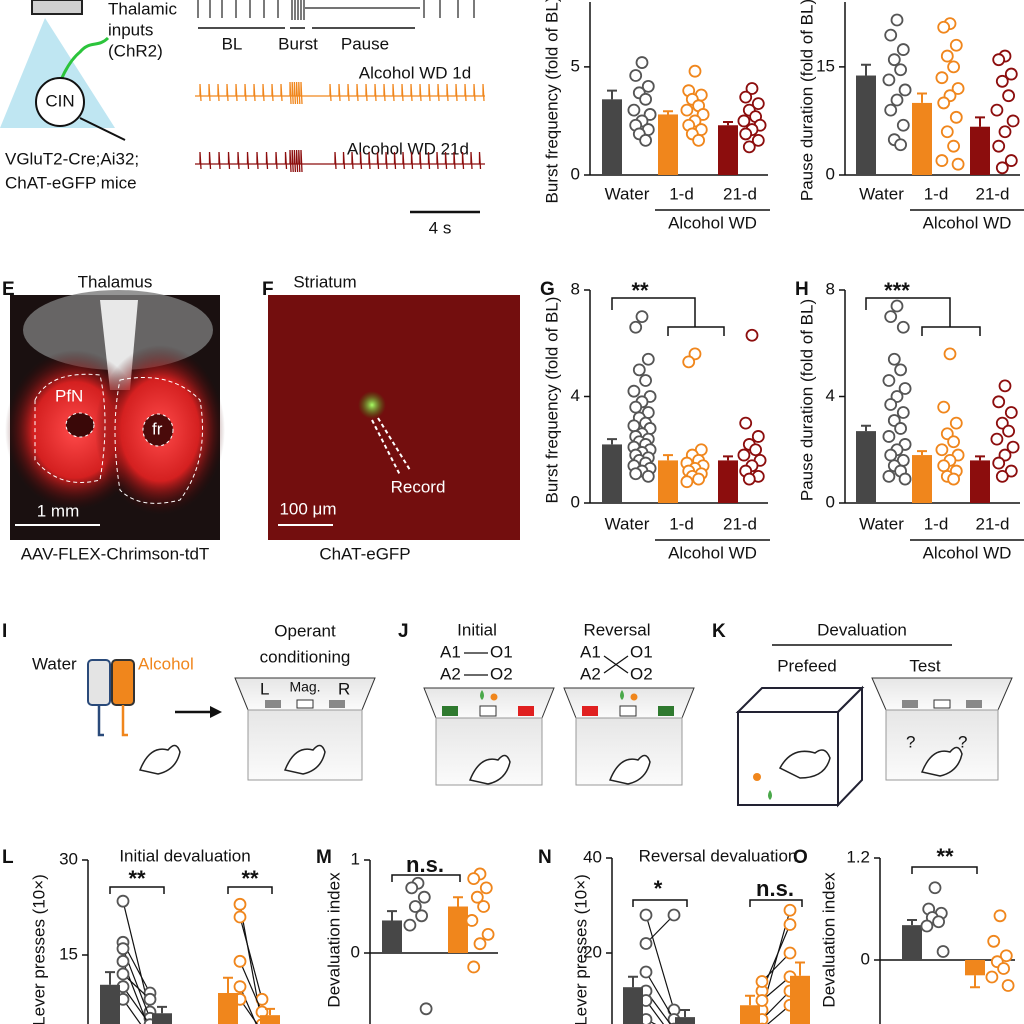 This screenshot has height=1024, width=1024. Describe the element at coordinates (807, 665) in the screenshot. I see `phase-label: Prefeed` at that location.